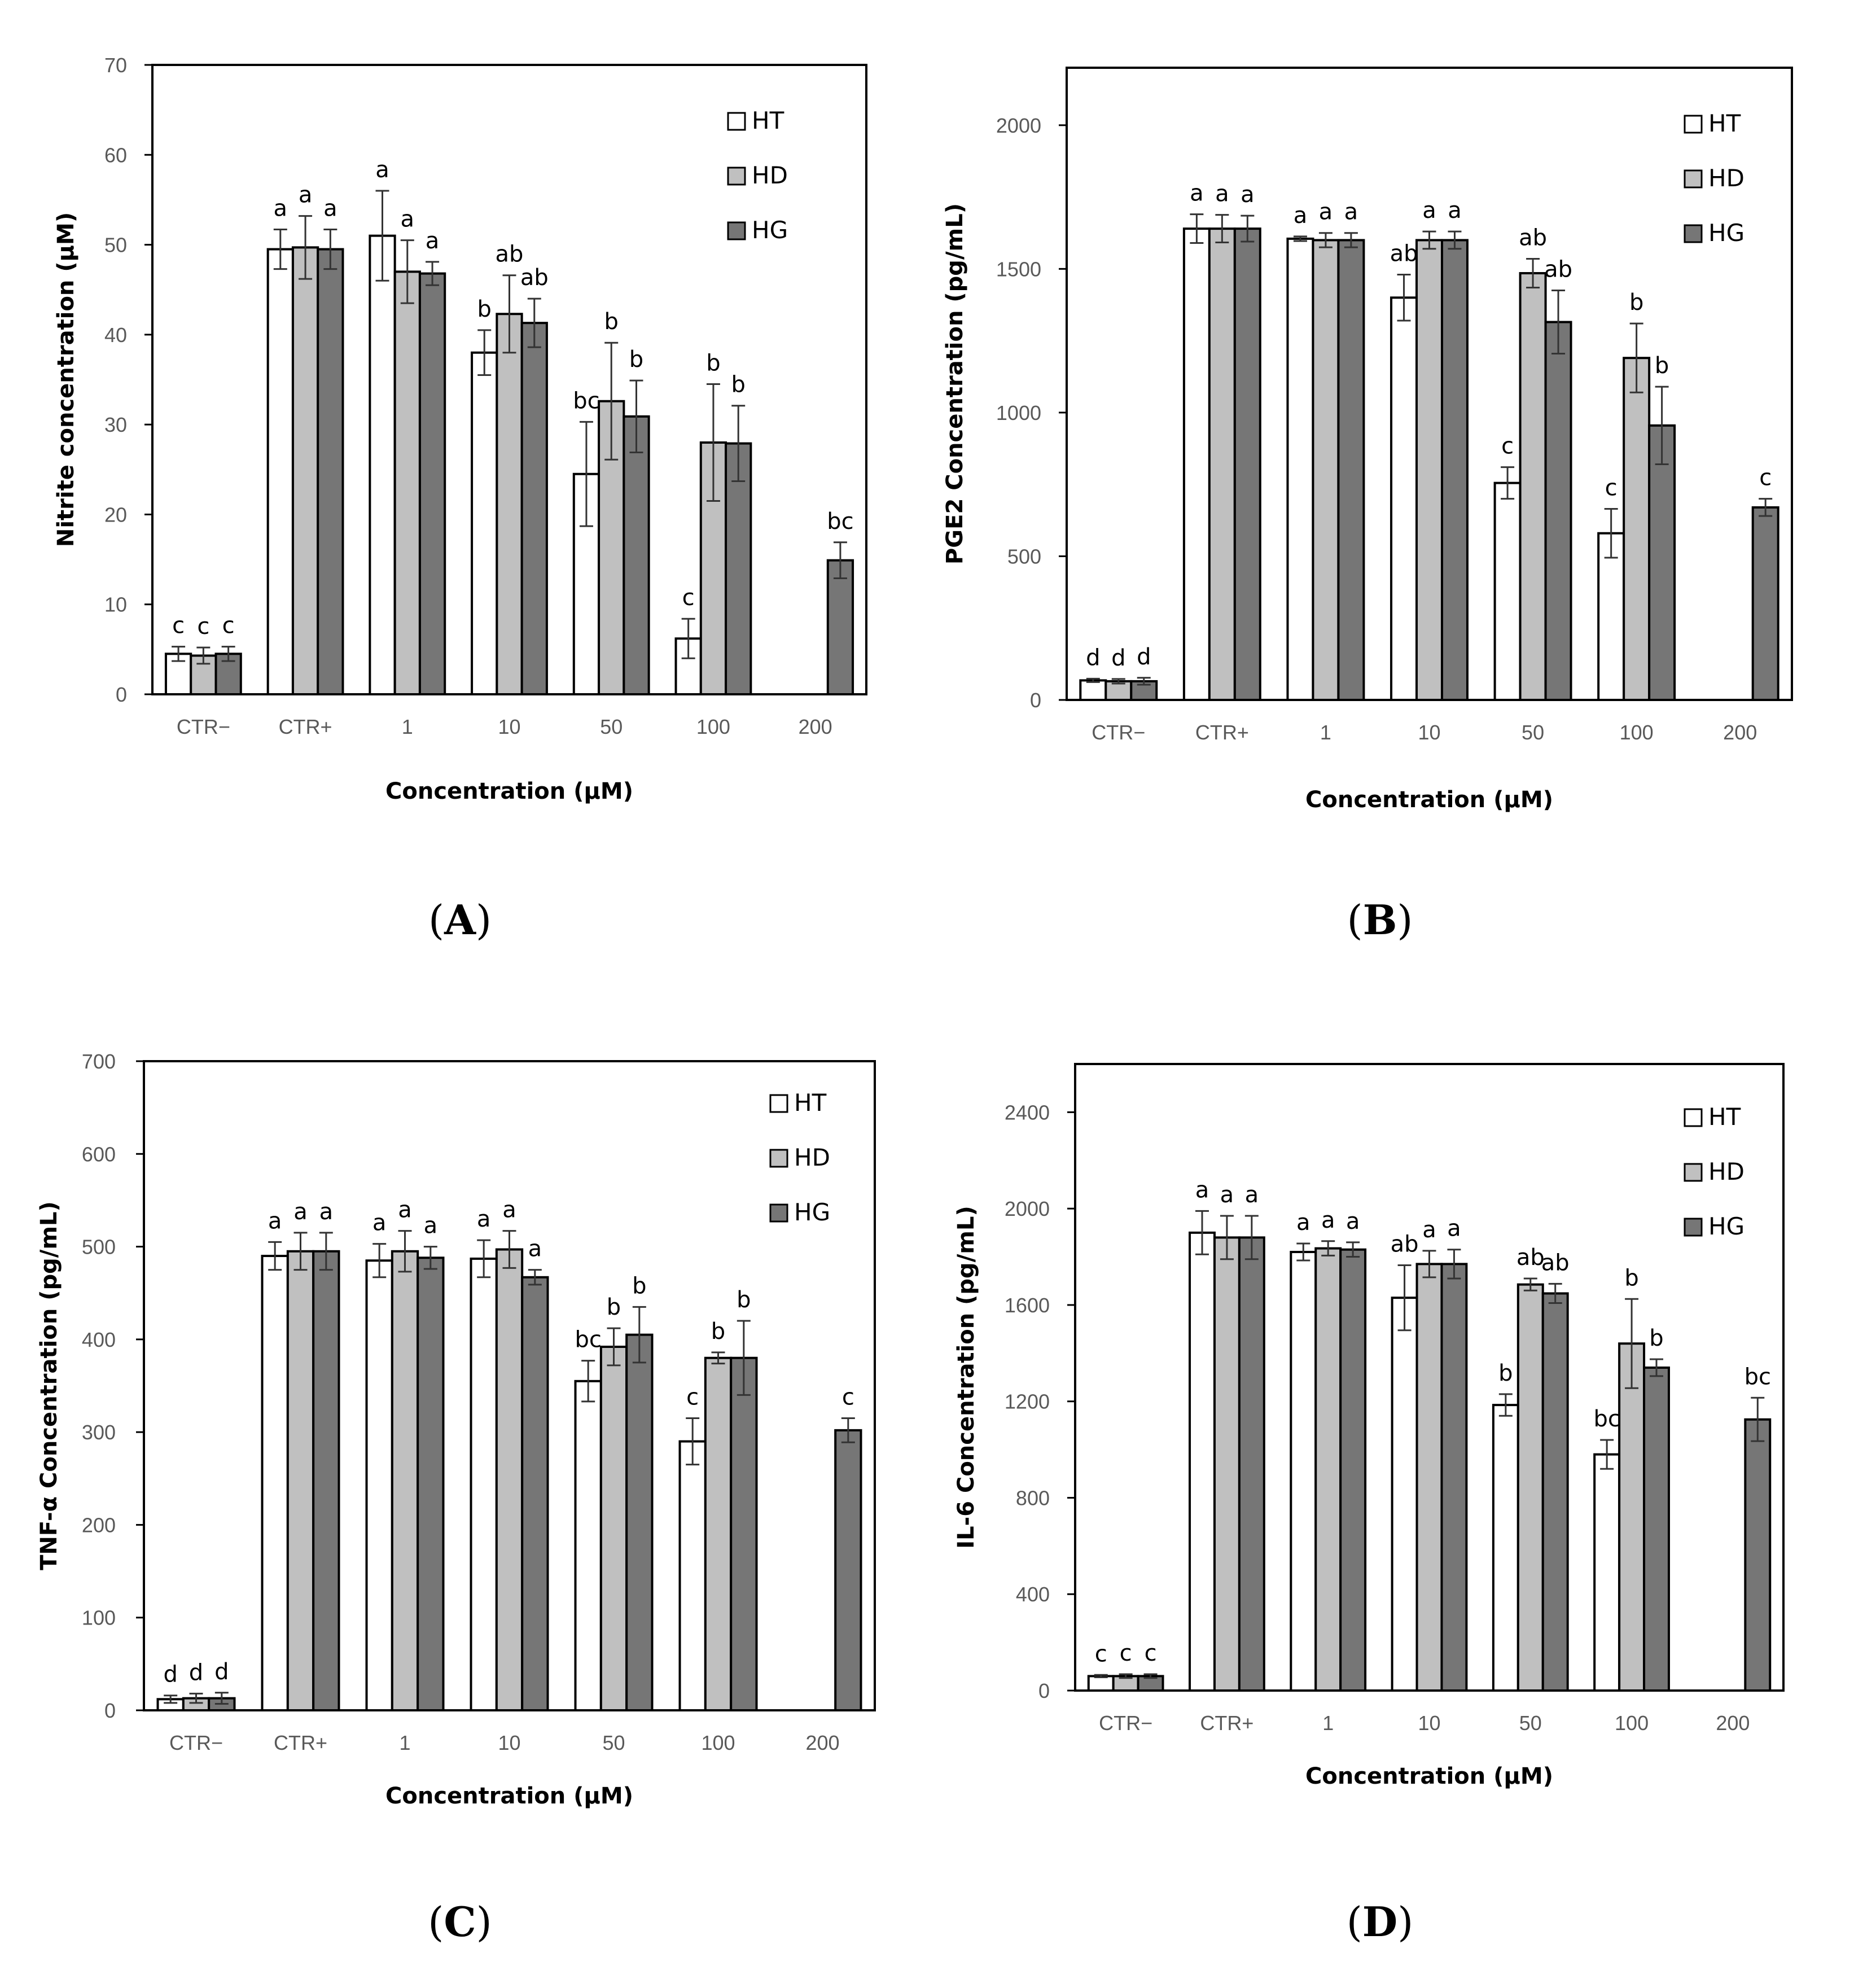 The width and height of the screenshot is (1876, 1979). What do you see at coordinates (115, 604) in the screenshot?
I see `y-tick-label: 10` at bounding box center [115, 604].